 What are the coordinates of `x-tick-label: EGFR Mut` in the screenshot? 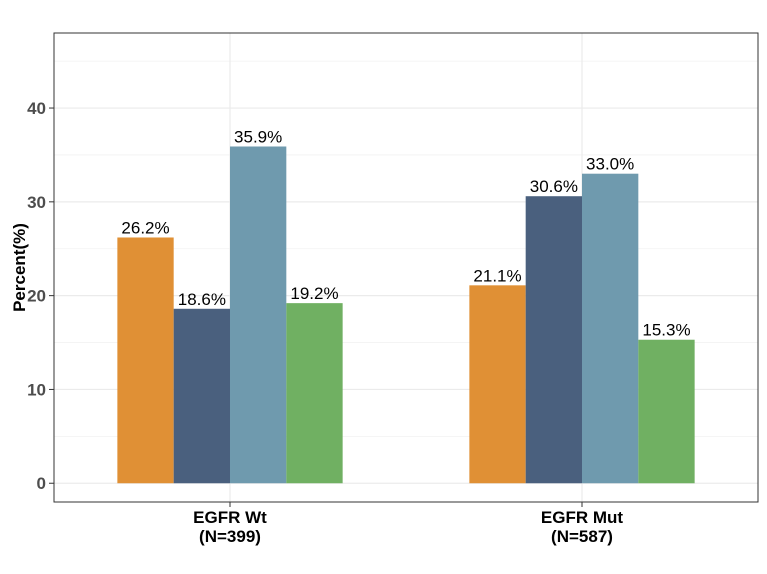 It's located at (582, 517).